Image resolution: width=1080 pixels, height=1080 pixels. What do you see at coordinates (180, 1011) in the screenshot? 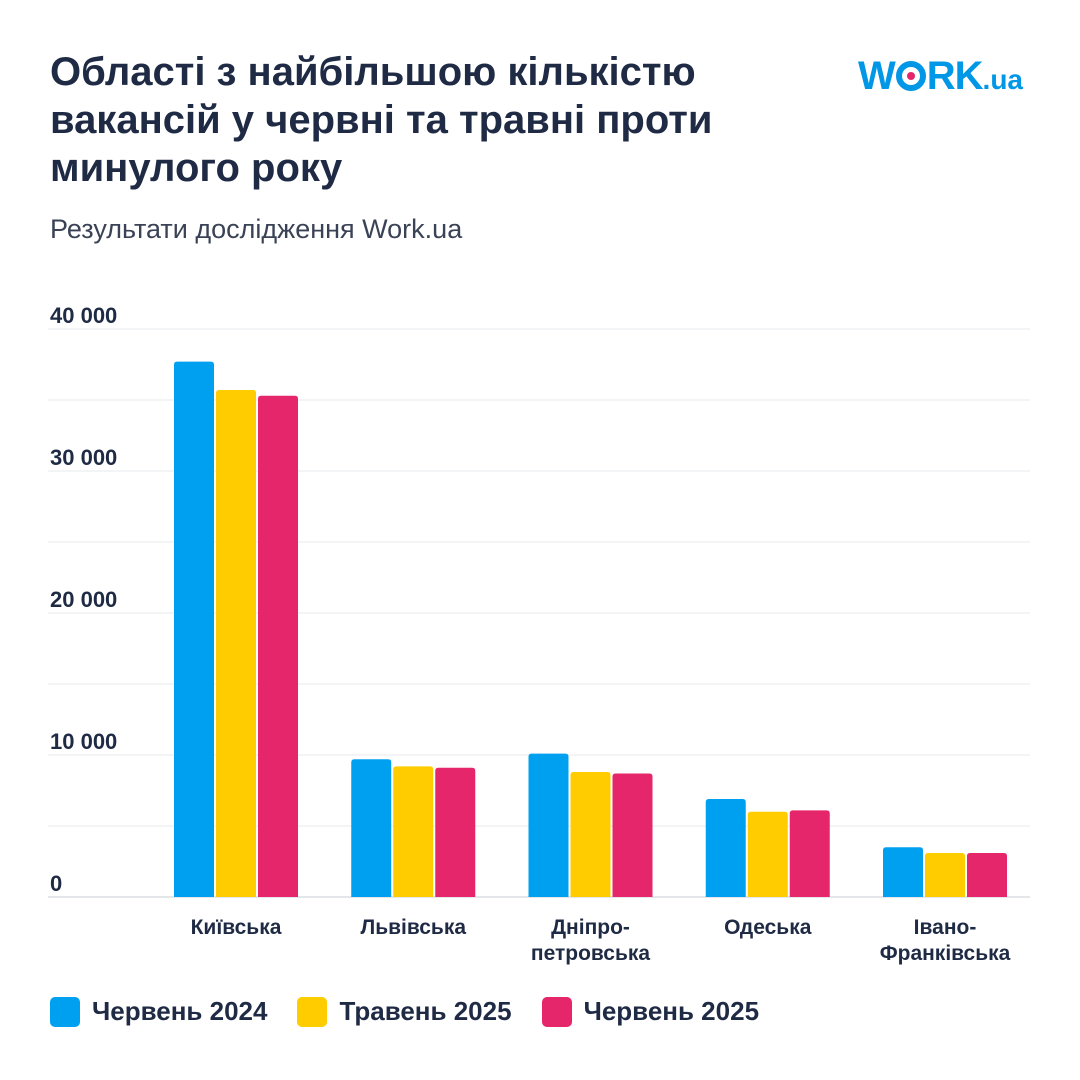
I see `legend-label: Червень 2024` at bounding box center [180, 1011].